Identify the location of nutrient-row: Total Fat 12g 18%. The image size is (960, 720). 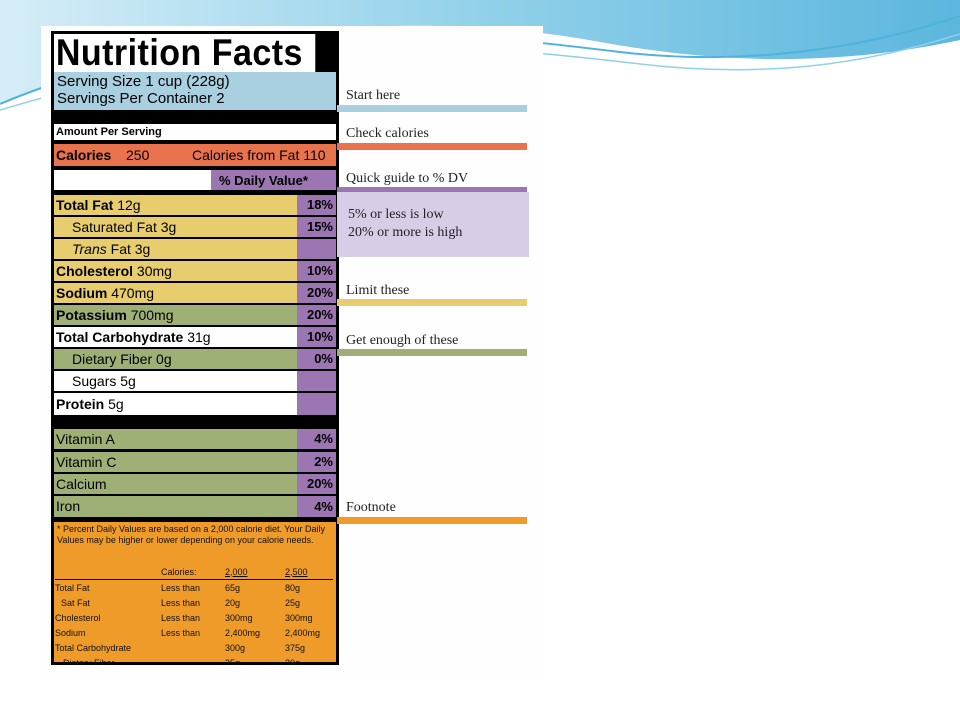
(195, 205).